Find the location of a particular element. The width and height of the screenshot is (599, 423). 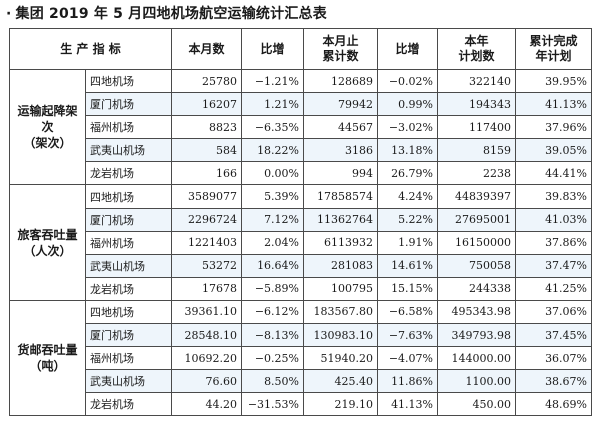

header-cumulative-change: 比增 is located at coordinates (408, 49).